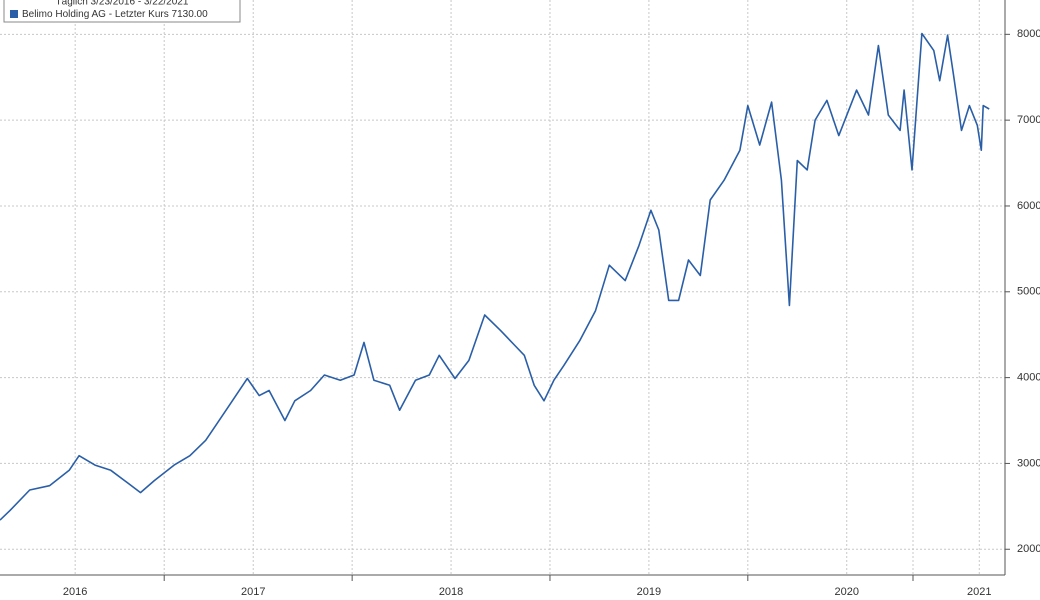 This screenshot has width=1040, height=600. What do you see at coordinates (979, 592) in the screenshot?
I see `x-tick-label: 2021` at bounding box center [979, 592].